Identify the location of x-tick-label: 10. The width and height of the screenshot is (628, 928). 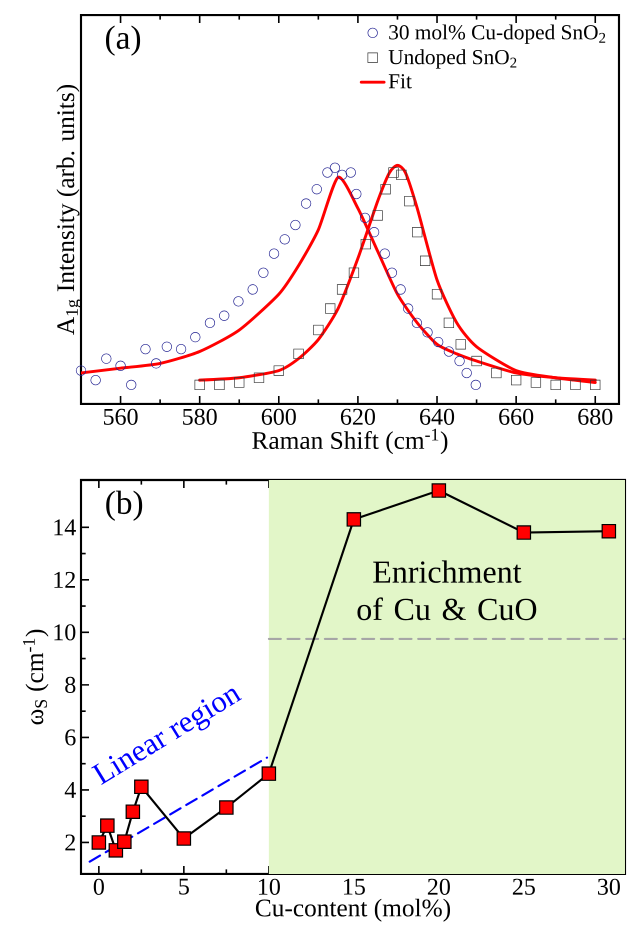
(269, 886).